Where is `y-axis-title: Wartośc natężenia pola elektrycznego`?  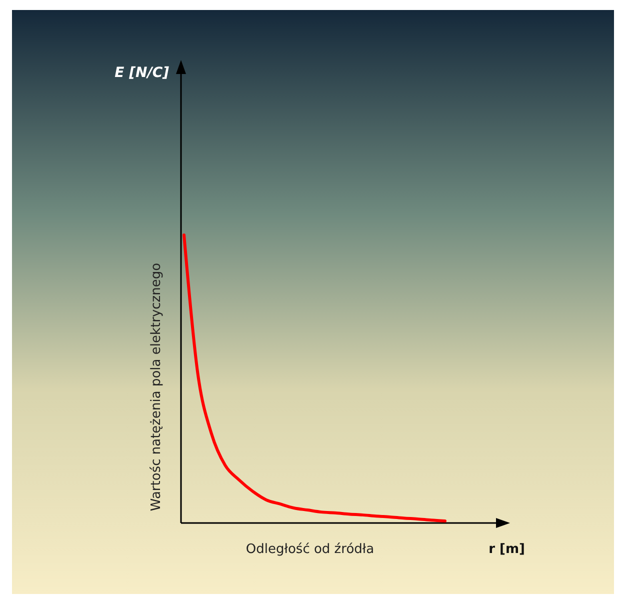 y-axis-title: Wartośc natężenia pola elektrycznego is located at coordinates (156, 387).